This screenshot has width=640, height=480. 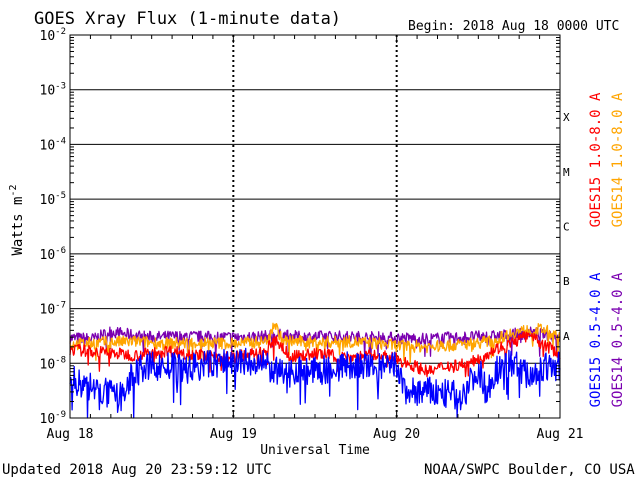 What do you see at coordinates (53, 418) in the screenshot?
I see `y-tick-label: 10⁻⁹` at bounding box center [53, 418].